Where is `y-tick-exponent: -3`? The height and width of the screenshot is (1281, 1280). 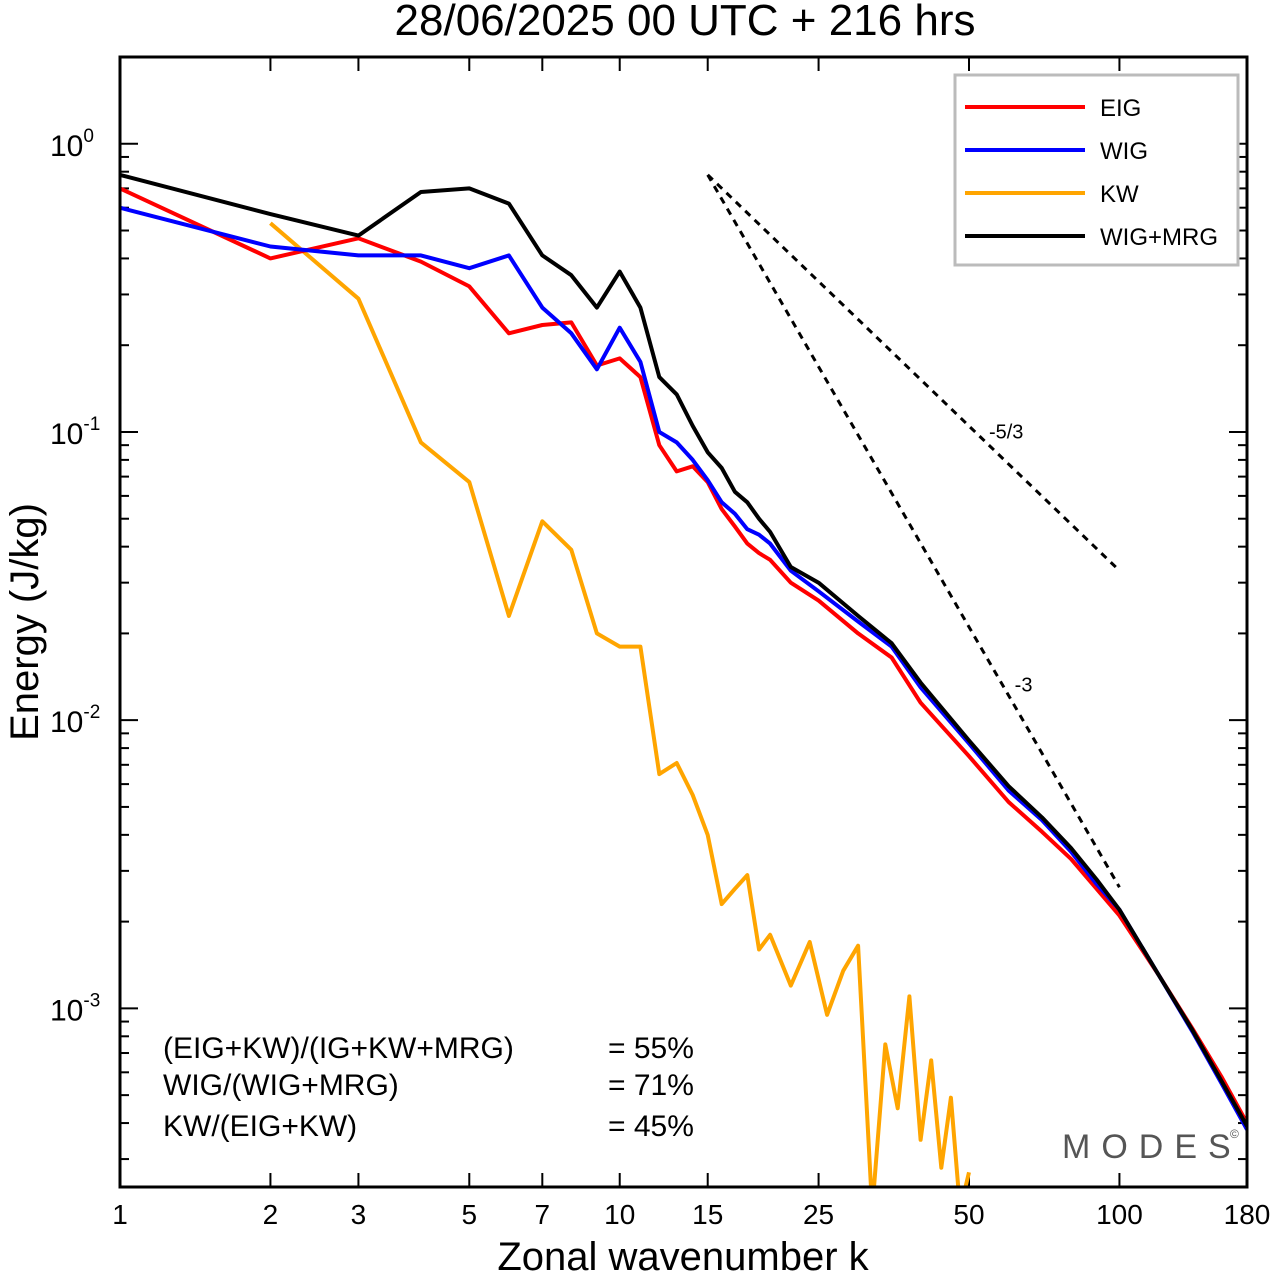
y-tick-exponent: -3 is located at coordinates (91, 1000).